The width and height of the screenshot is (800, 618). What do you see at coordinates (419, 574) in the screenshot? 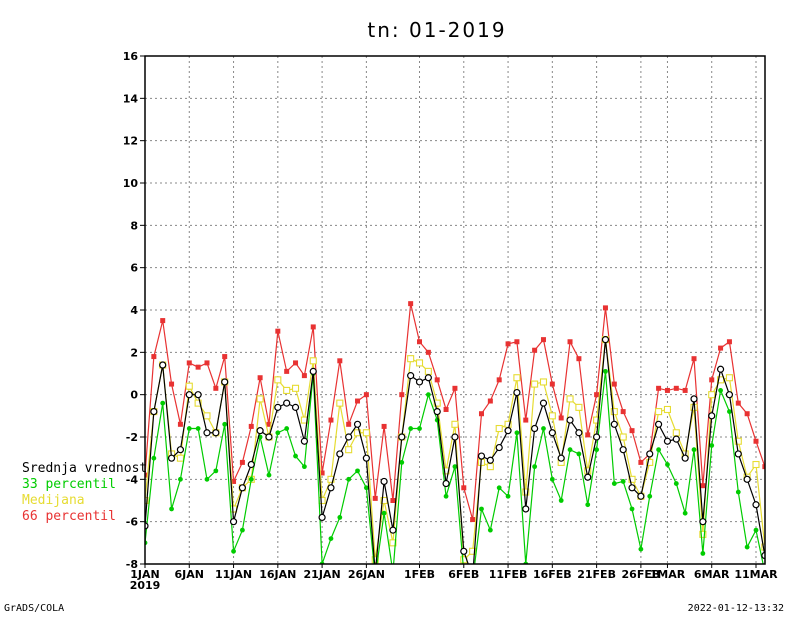
I see `x-tick-label: 1FEB` at bounding box center [419, 574].